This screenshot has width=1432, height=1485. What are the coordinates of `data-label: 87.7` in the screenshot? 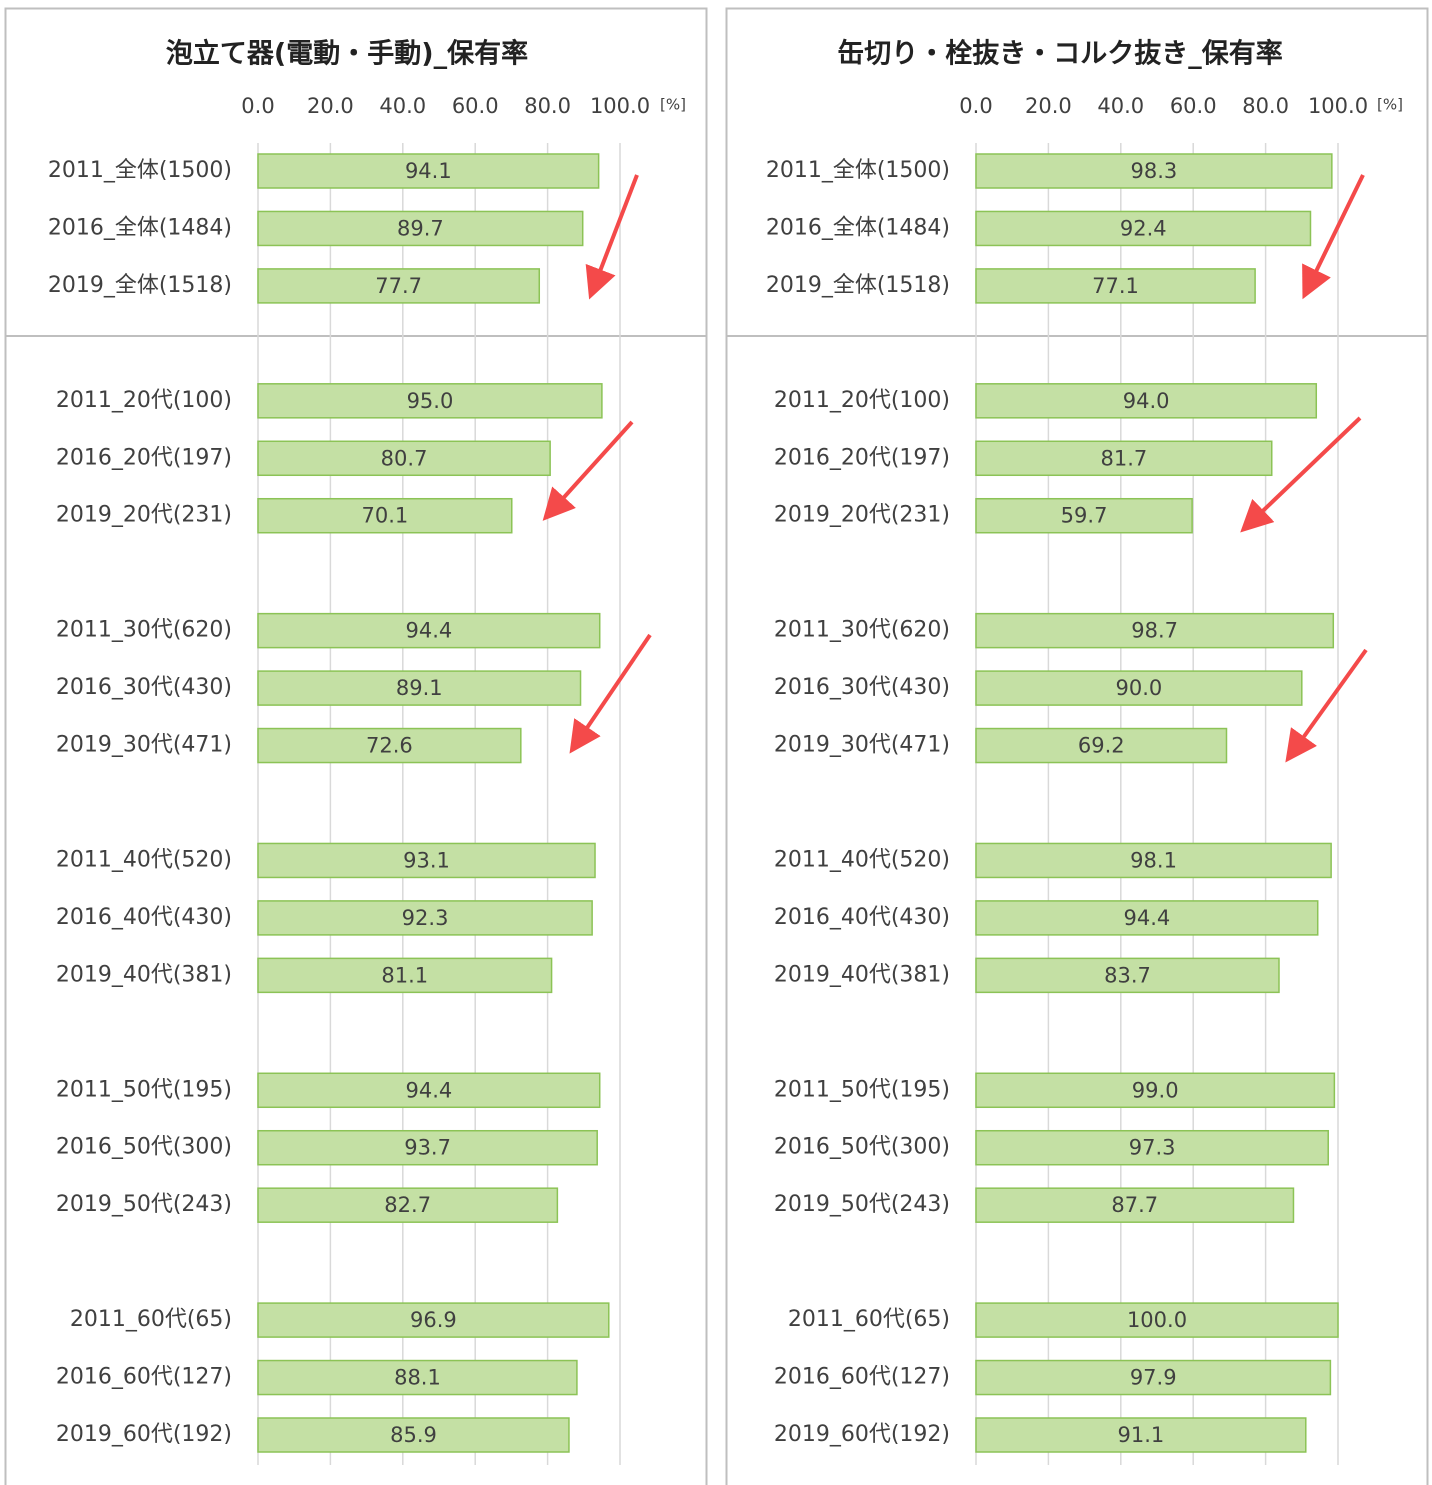 It's located at (1134, 1205).